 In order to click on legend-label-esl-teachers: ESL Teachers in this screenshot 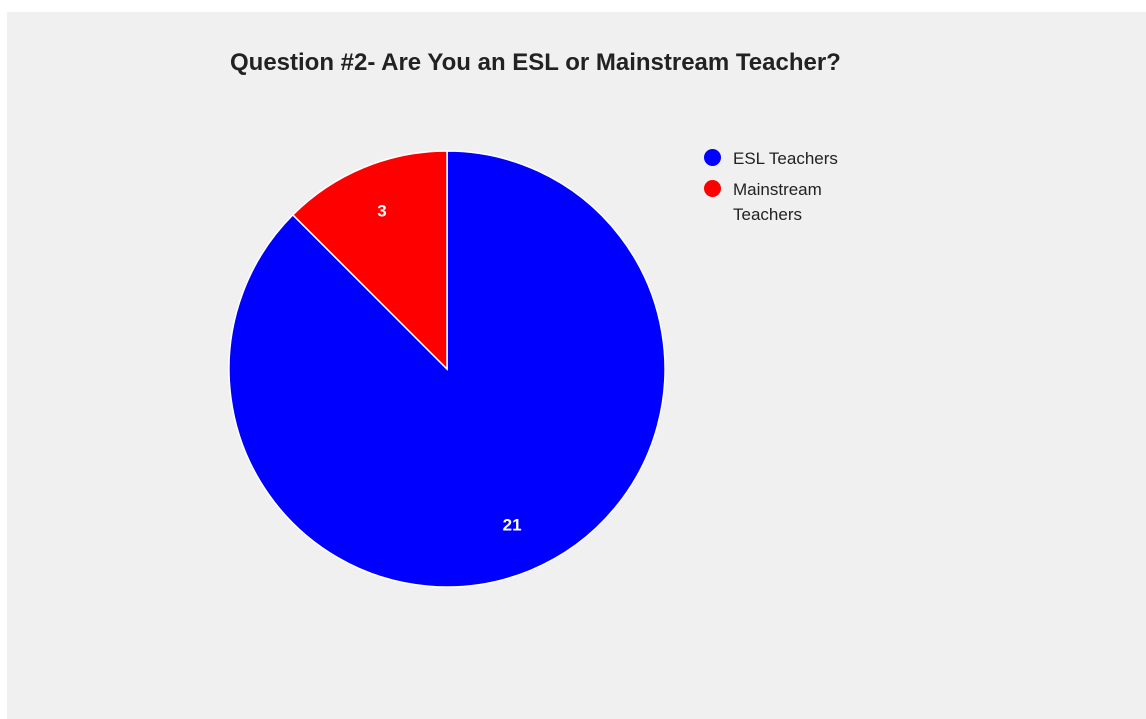, I will do `click(785, 158)`.